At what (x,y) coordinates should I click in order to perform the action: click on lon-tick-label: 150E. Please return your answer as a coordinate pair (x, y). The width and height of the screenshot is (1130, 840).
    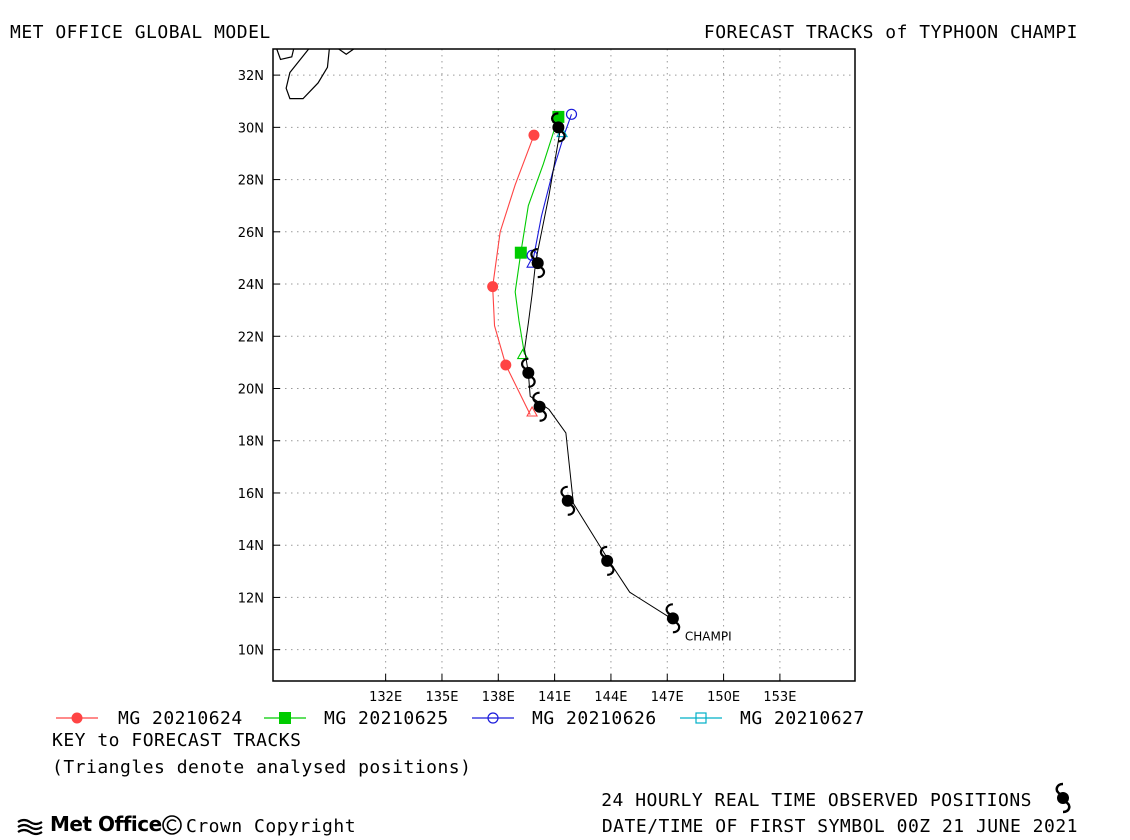
    Looking at the image, I should click on (723, 697).